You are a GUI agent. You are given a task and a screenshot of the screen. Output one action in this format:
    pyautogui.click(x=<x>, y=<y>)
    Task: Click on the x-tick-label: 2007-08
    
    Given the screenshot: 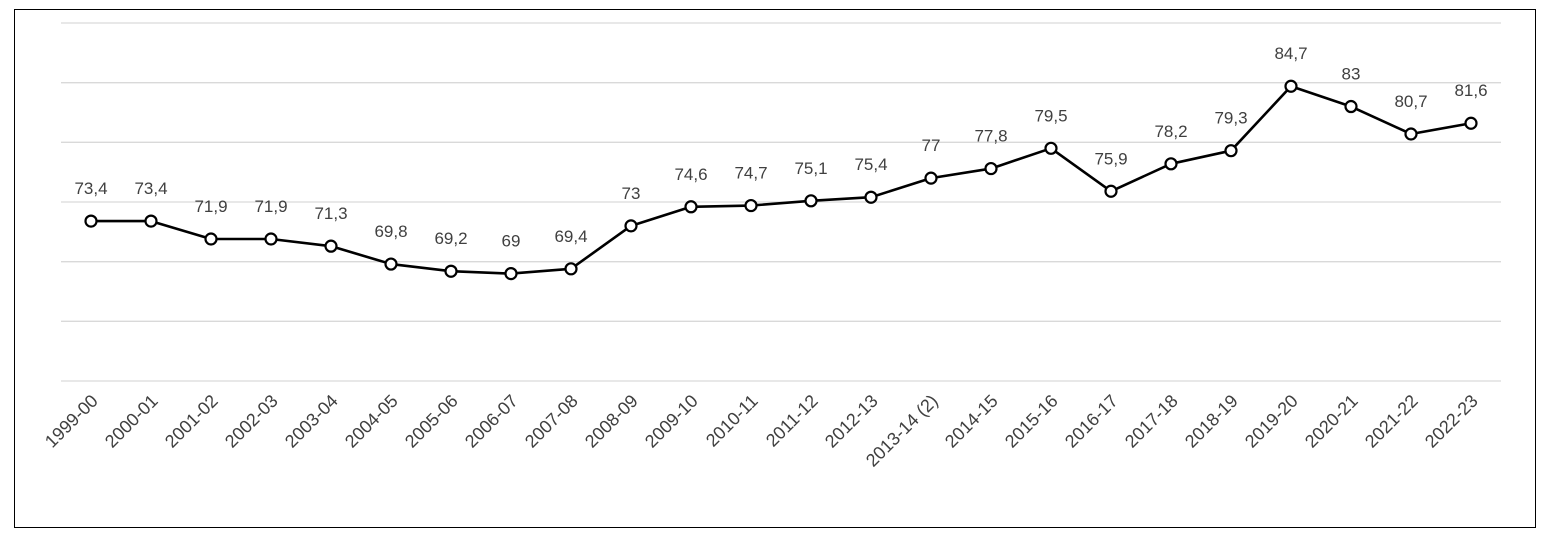 What is the action you would take?
    pyautogui.click(x=551, y=421)
    